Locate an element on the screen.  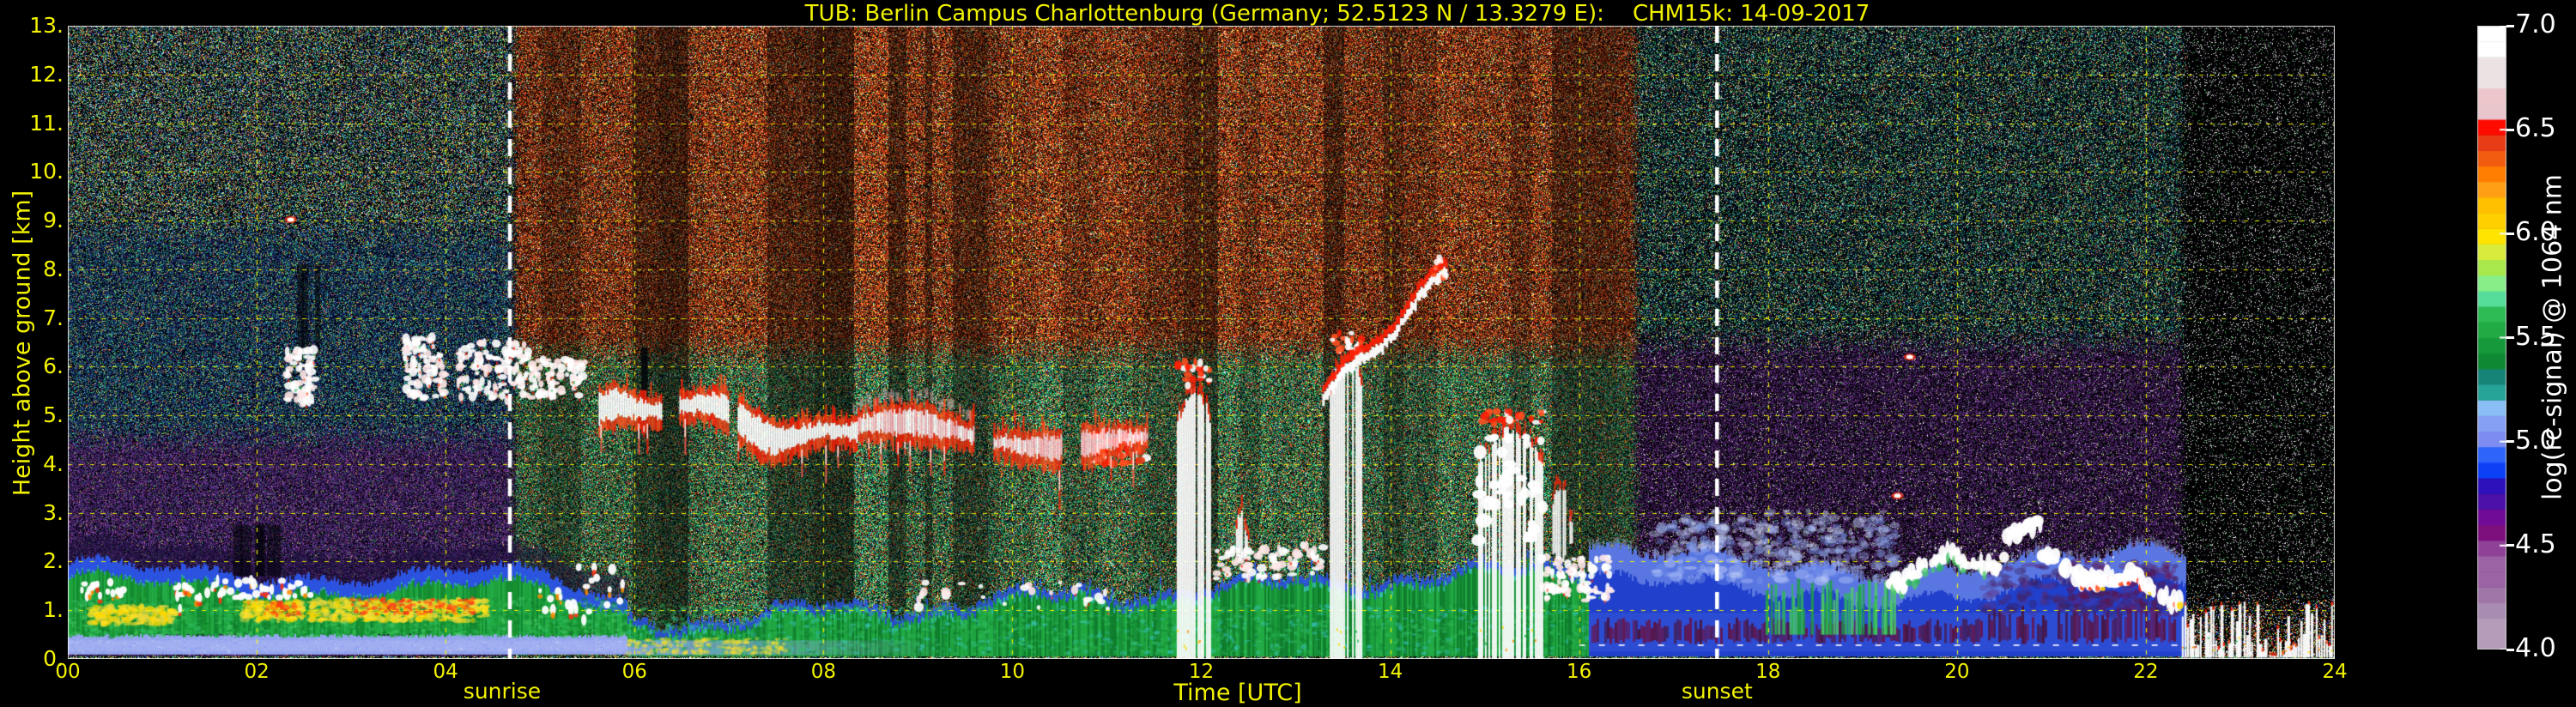
sunset-annotation: sunset is located at coordinates (1717, 692).